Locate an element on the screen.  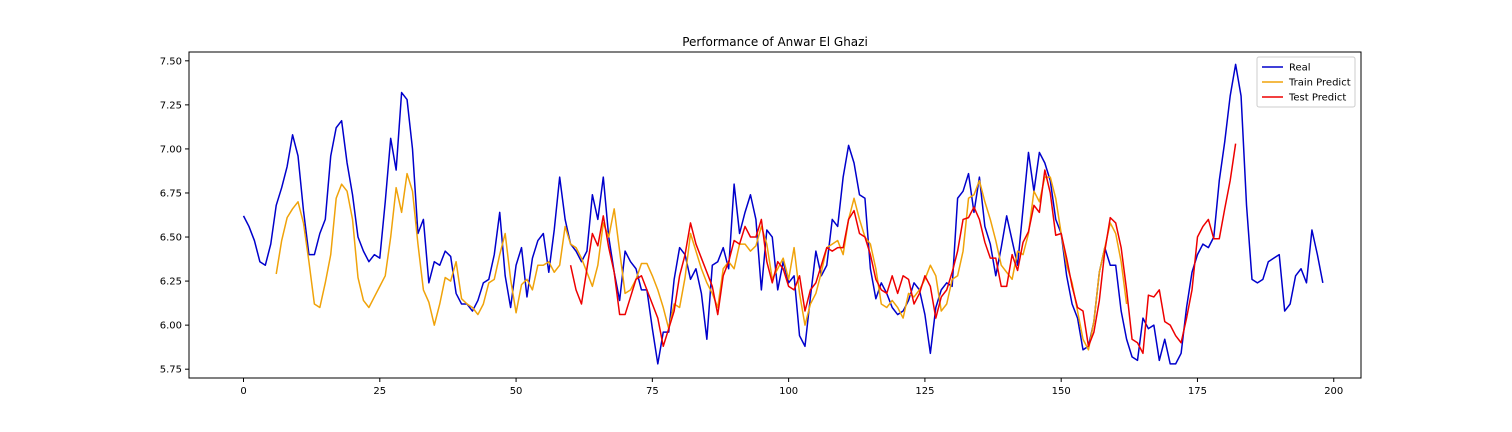
x-tick-label: 175 is located at coordinates (1197, 391).